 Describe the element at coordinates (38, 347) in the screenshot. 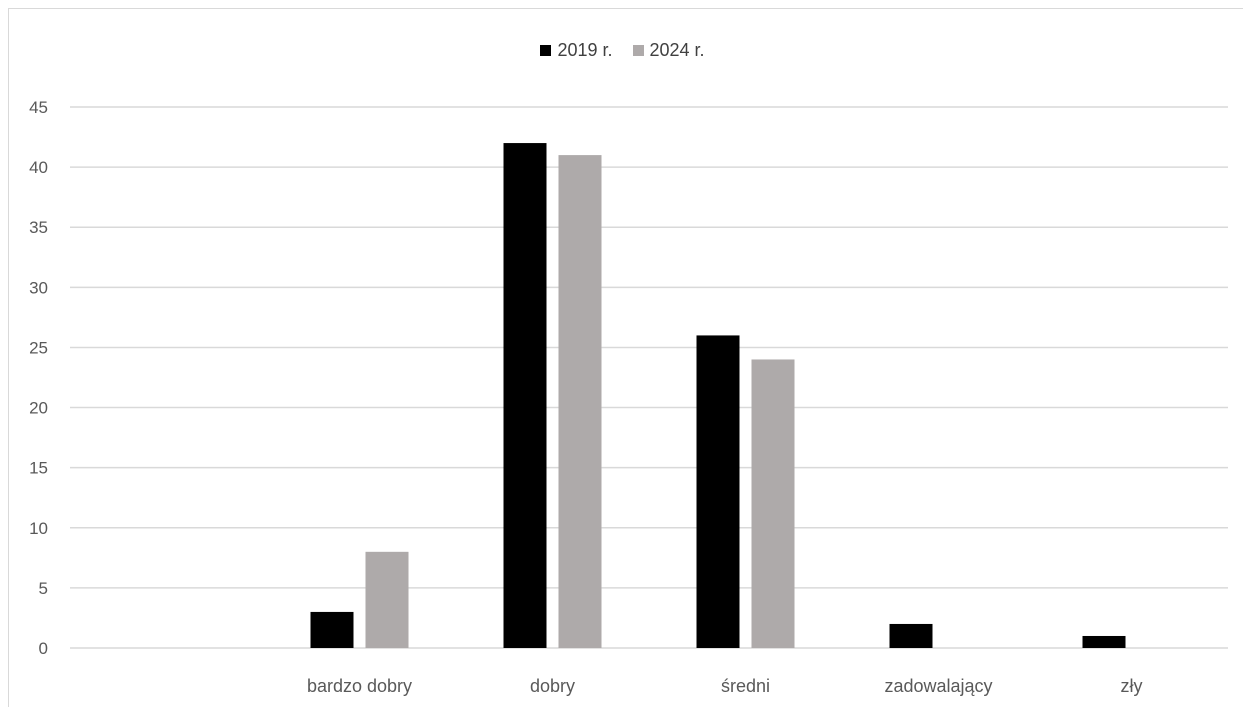

I see `y-tick-label: 25` at that location.